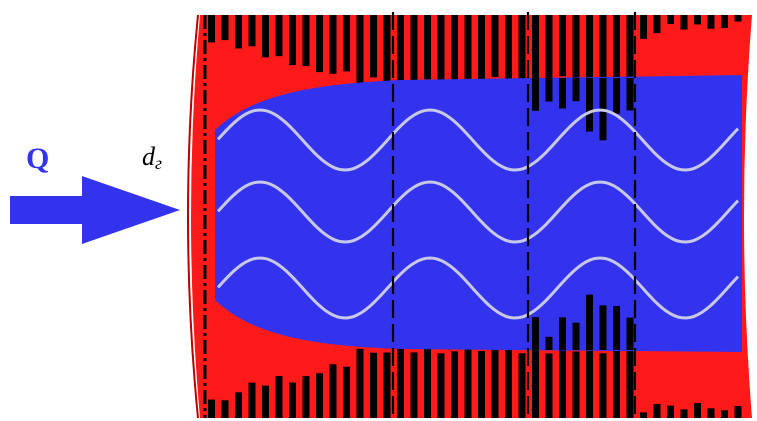 This screenshot has width=757, height=421. I want to click on core-bars, so click(583, 214).